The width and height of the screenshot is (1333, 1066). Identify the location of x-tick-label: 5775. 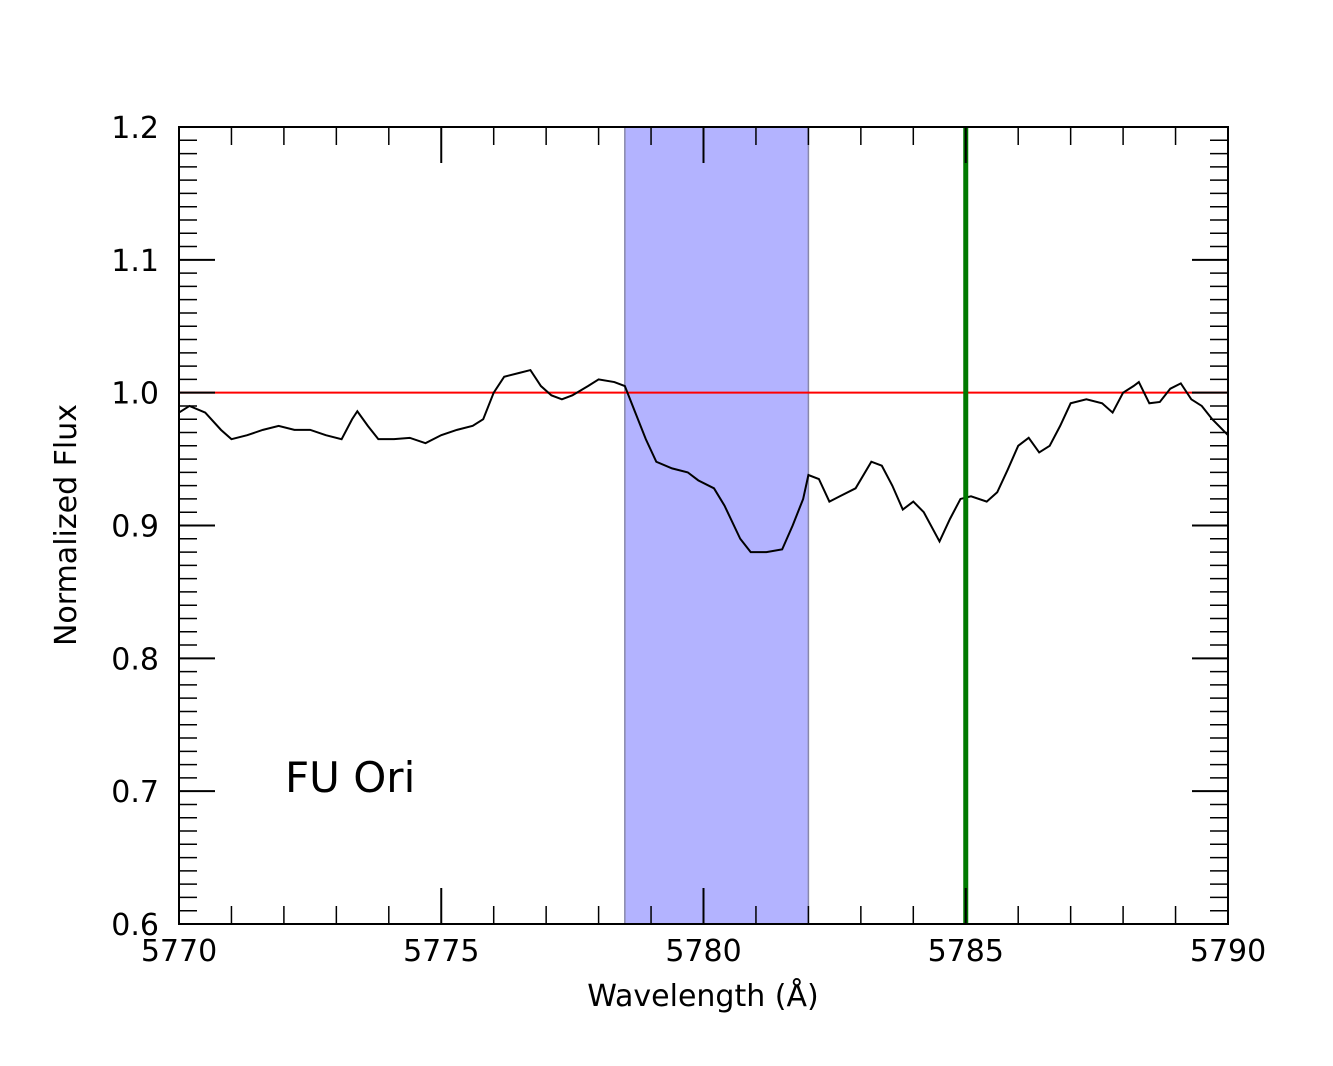
(441, 951).